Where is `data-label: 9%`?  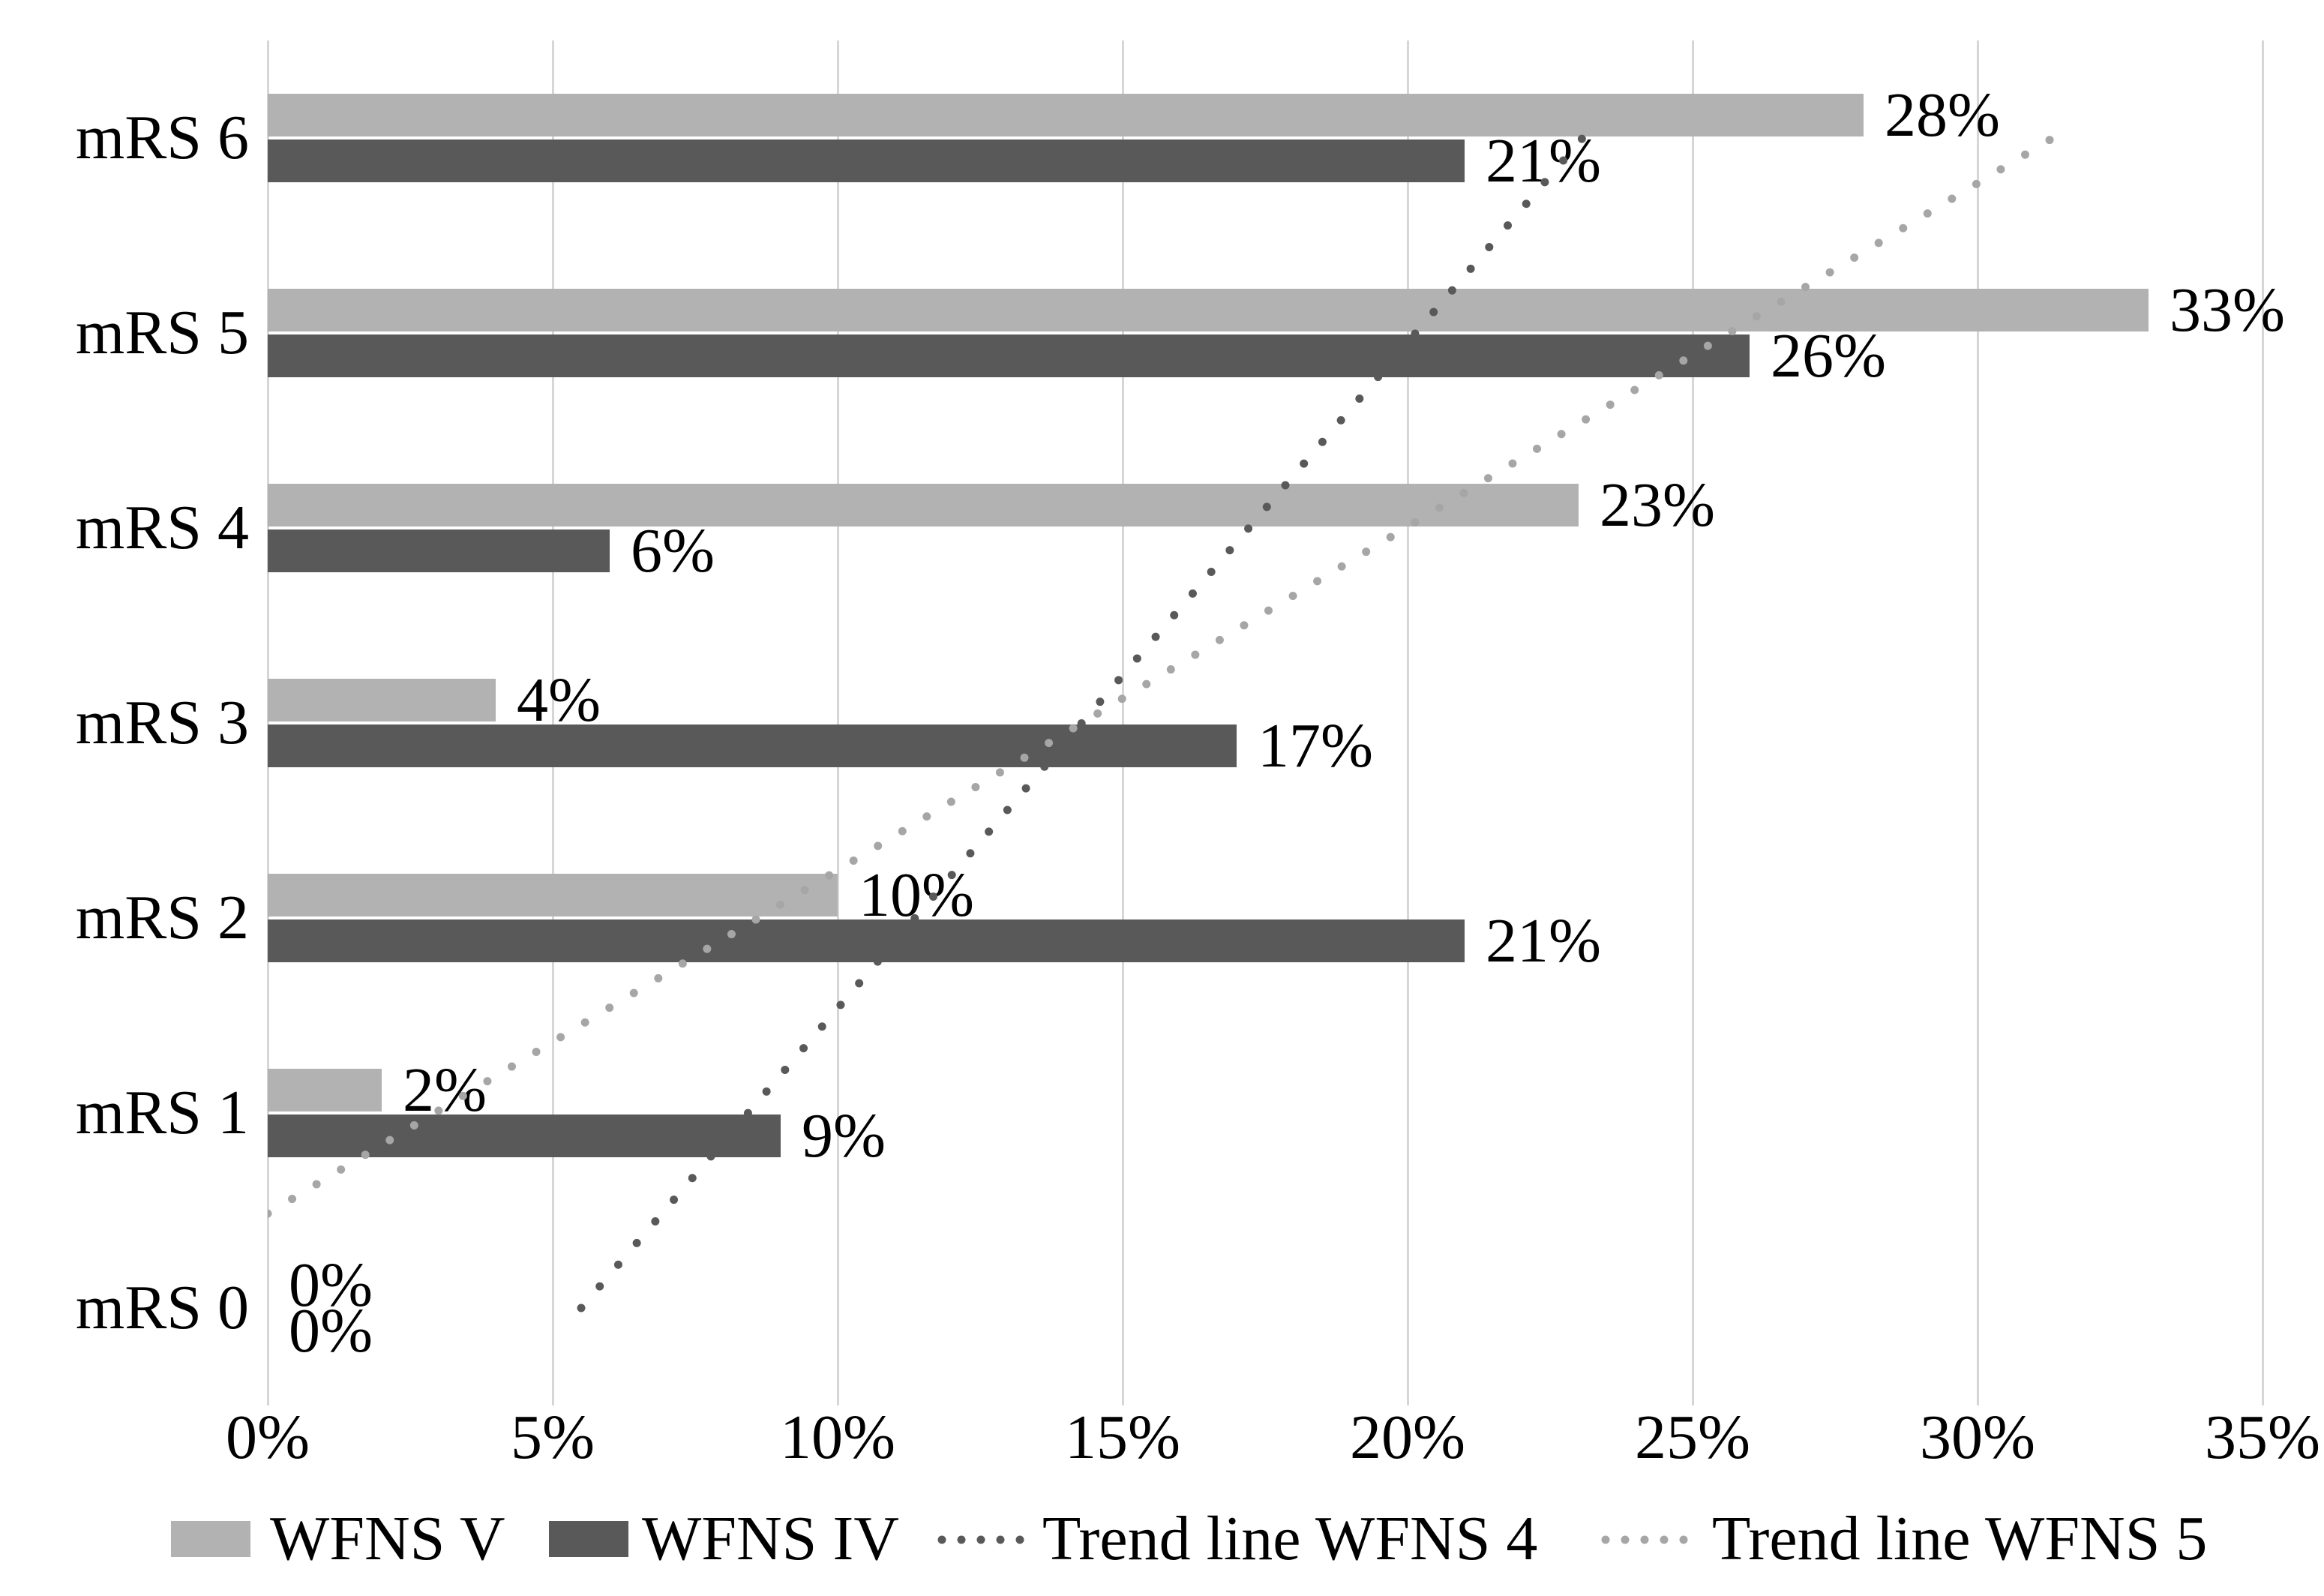
data-label: 9% is located at coordinates (844, 1135).